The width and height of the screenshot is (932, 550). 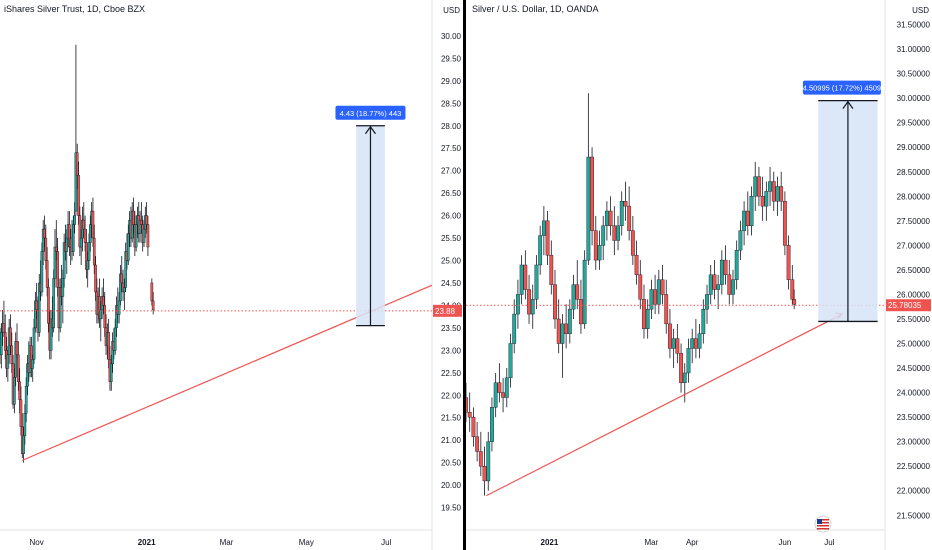 I want to click on chart-title: Silver / U.S. Dollar, 1D, OANDA, so click(x=535, y=9).